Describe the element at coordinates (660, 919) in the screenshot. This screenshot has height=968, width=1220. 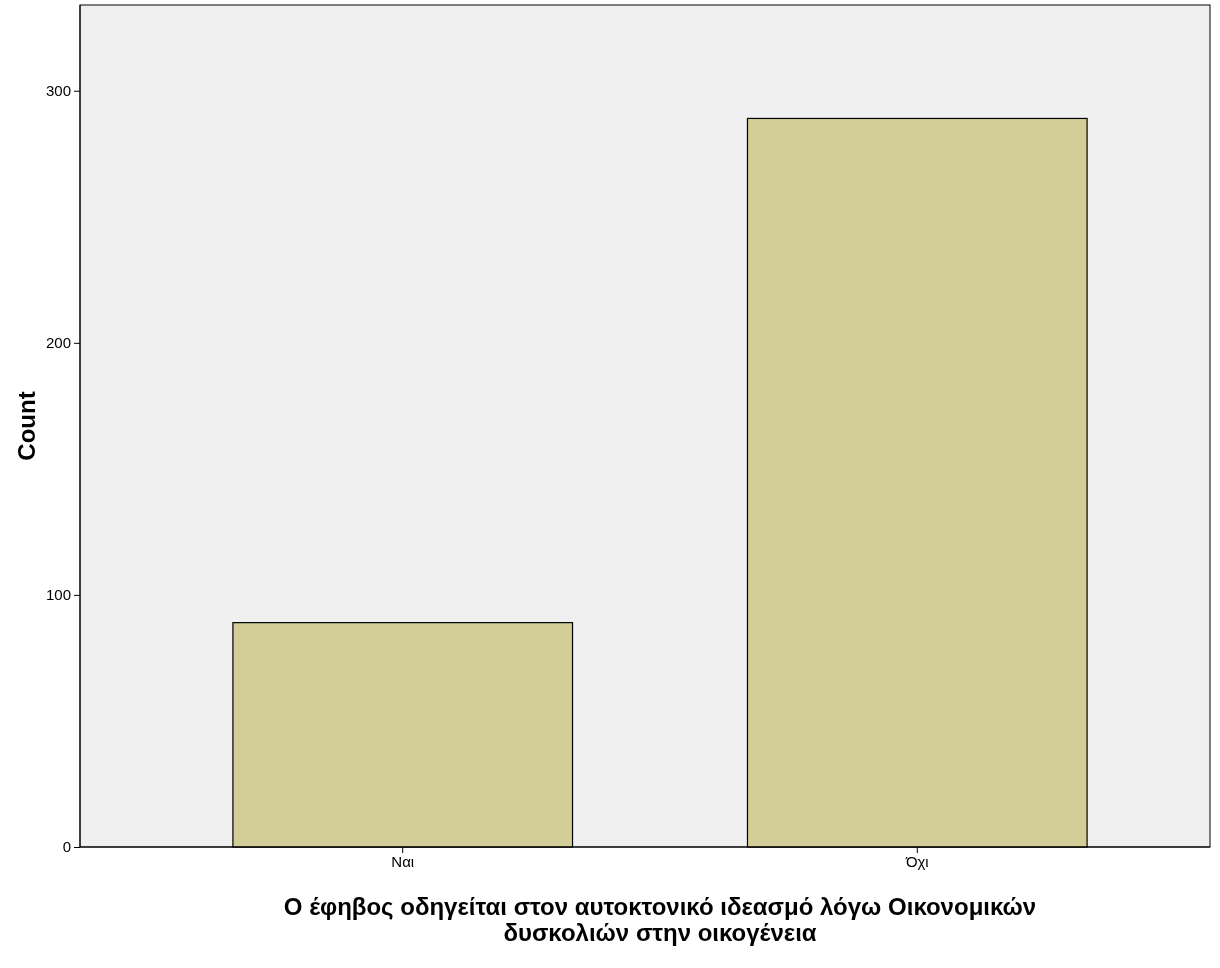
I see `x-axis-title: Ο έφηβος οδηγείται στον αυτοκτονικό ιδεασμό λόγω Οικονομικών δυσκολιών στην οικογένεια` at that location.